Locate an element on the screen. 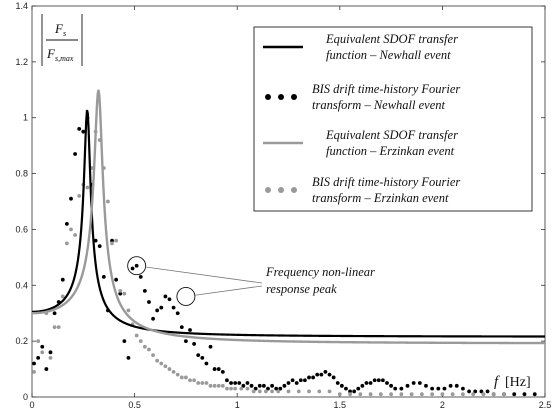 Image resolution: width=558 pixels, height=416 pixels. legend-dot-swatch is located at coordinates (281, 190).